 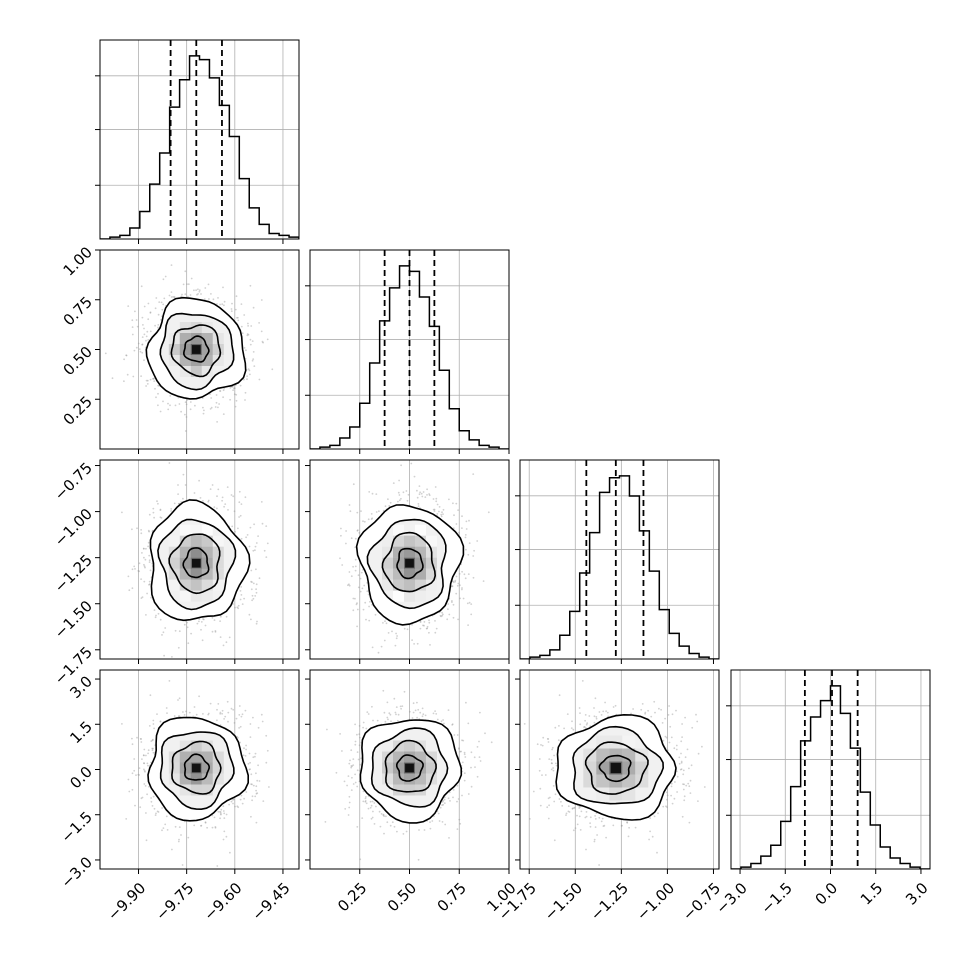 I want to click on x-tick-label: −1.00, so click(x=655, y=901).